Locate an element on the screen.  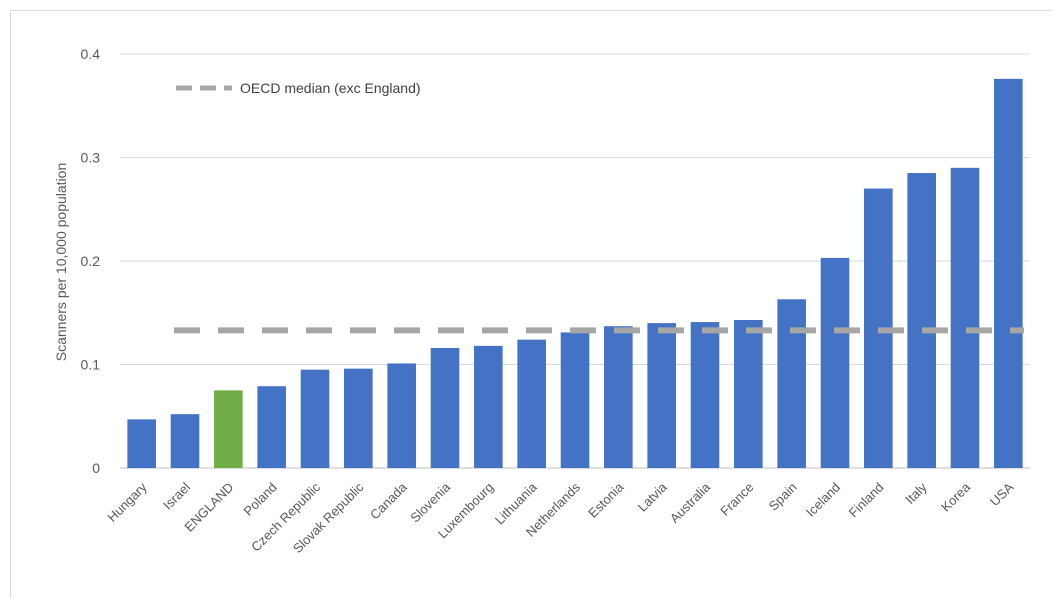
bar-israel is located at coordinates (185, 441).